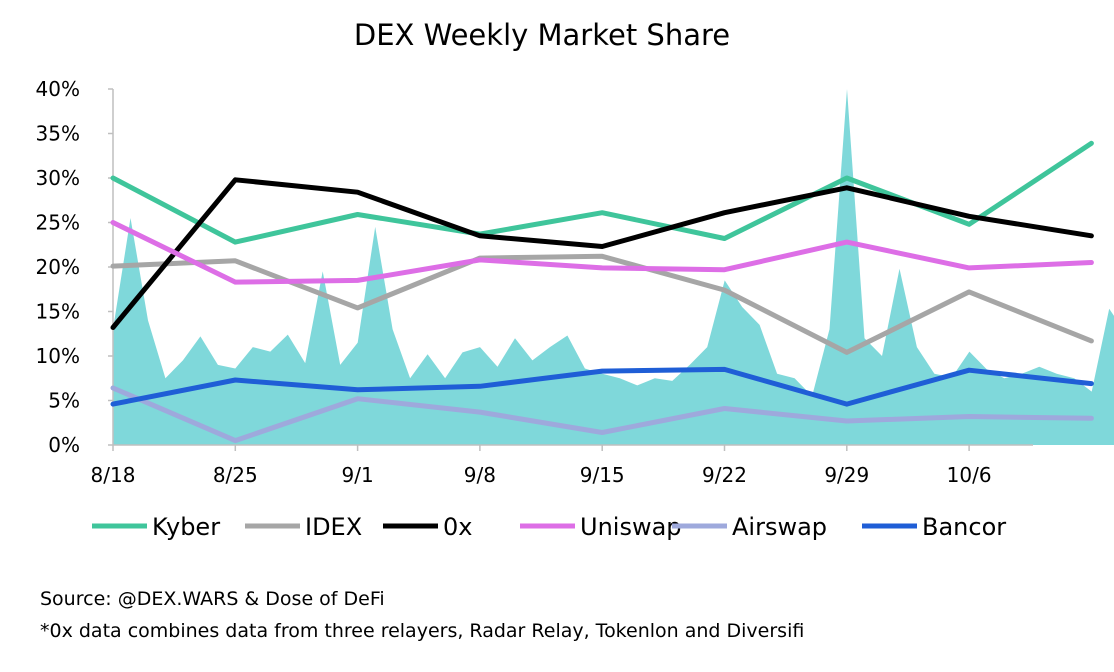 Image resolution: width=1114 pixels, height=672 pixels. I want to click on x-tick-label: 10/6, so click(969, 475).